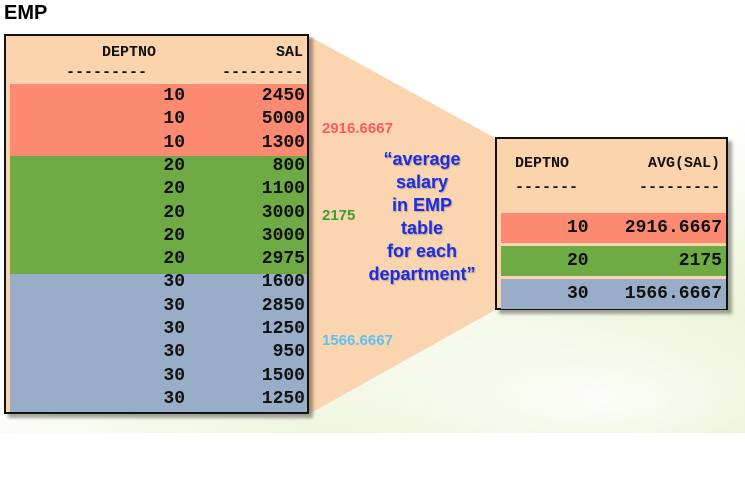 The width and height of the screenshot is (745, 500). What do you see at coordinates (283, 259) in the screenshot?
I see `emp-sal: 2975` at bounding box center [283, 259].